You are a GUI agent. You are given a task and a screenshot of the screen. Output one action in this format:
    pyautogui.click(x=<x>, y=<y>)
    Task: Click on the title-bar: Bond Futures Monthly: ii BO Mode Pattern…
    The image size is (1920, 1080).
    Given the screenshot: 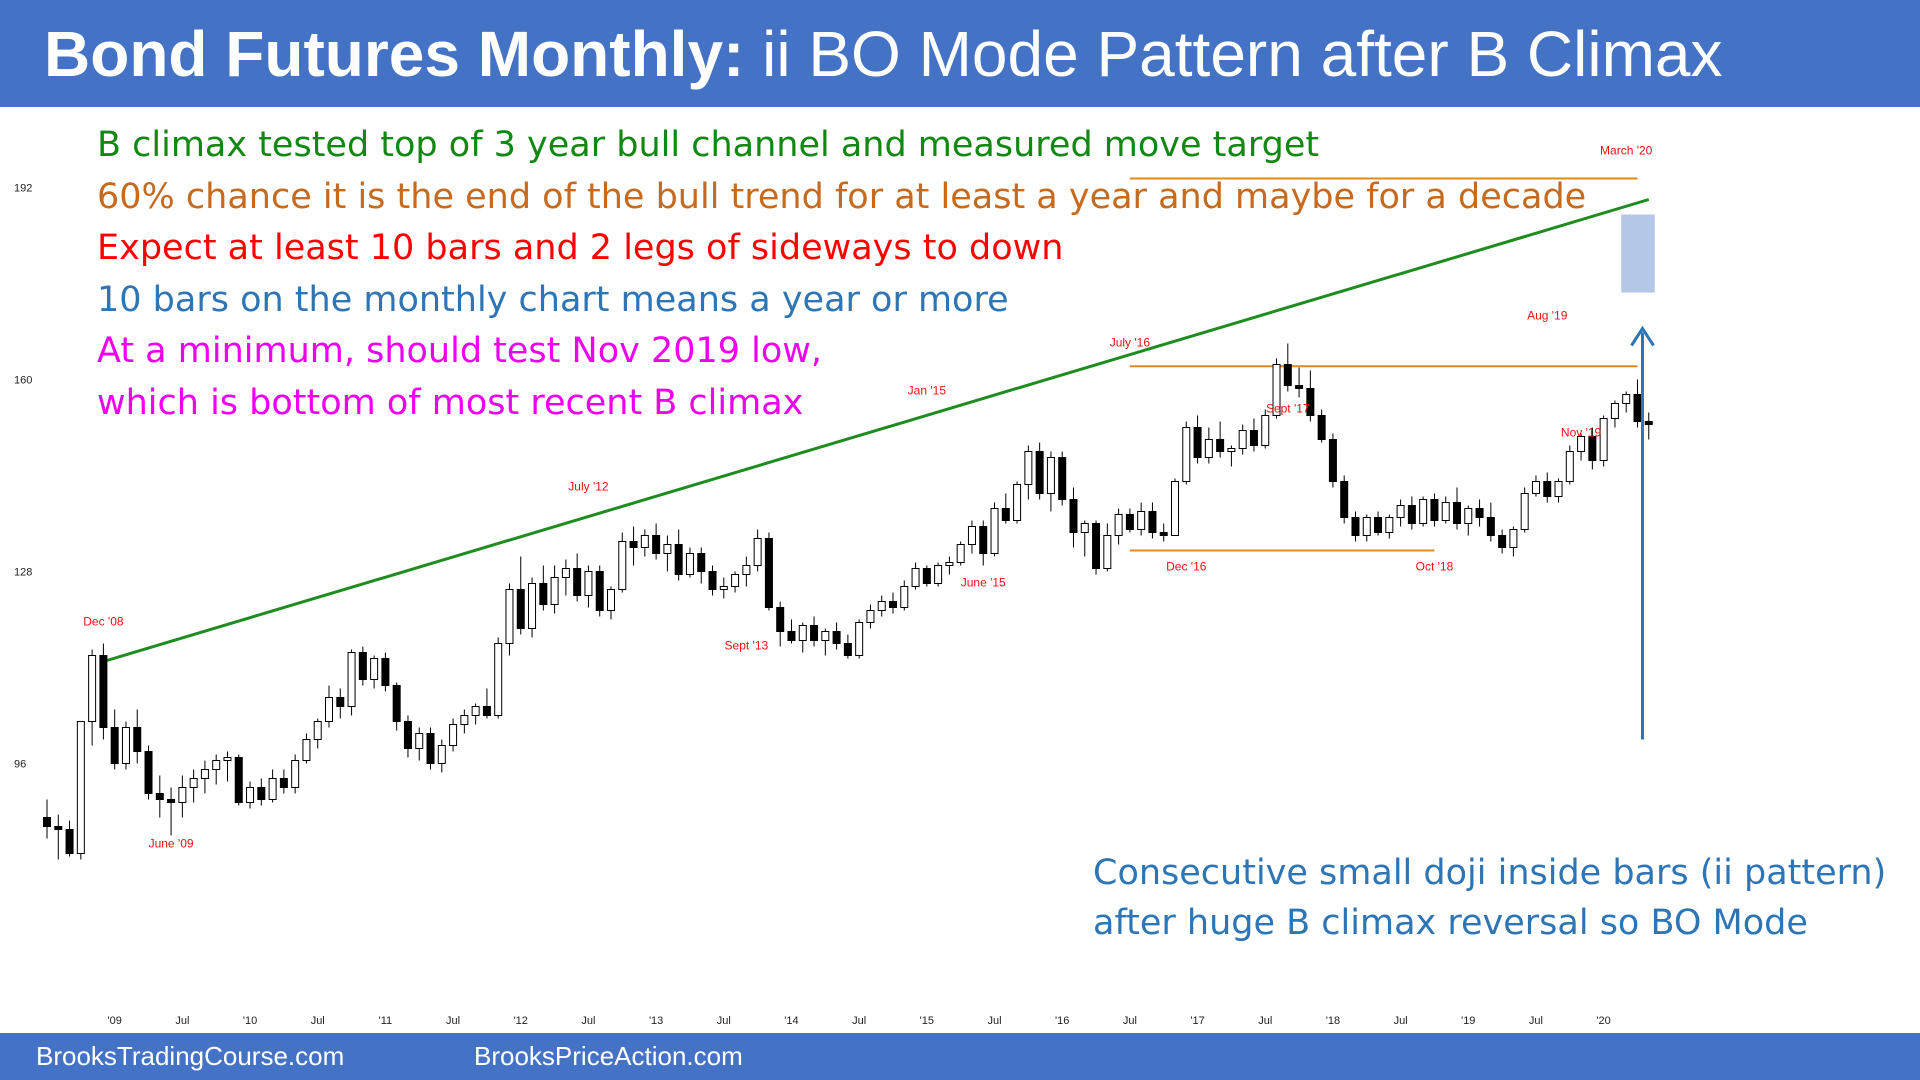 What is the action you would take?
    pyautogui.click(x=960, y=53)
    